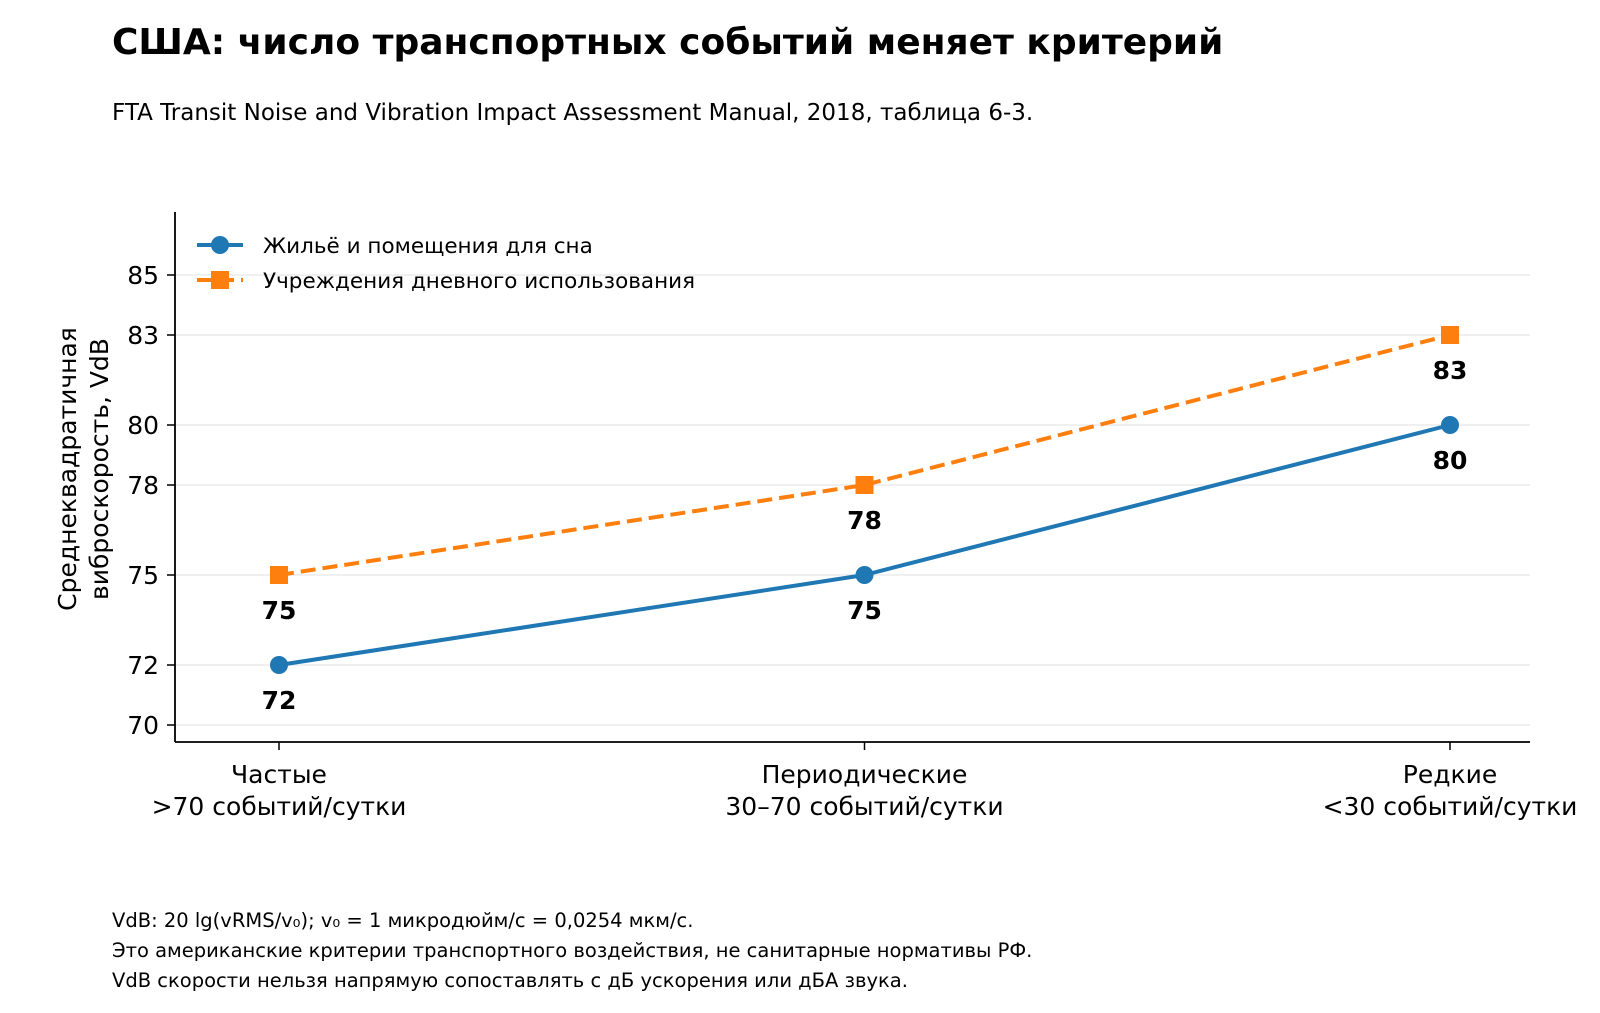 The image size is (1600, 1013). I want to click on y-ticks: 70 72 75 78 80 83 85, so click(151, 500).